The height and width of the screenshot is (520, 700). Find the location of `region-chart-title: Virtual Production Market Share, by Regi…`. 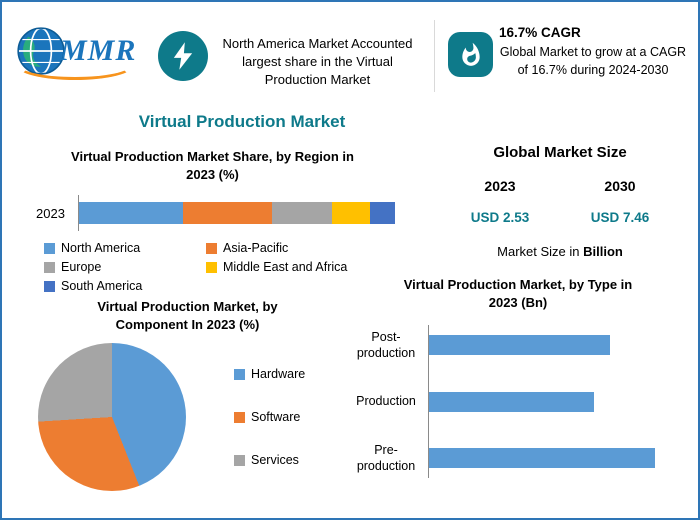

region-chart-title: Virtual Production Market Share, by Regi… is located at coordinates (212, 165).